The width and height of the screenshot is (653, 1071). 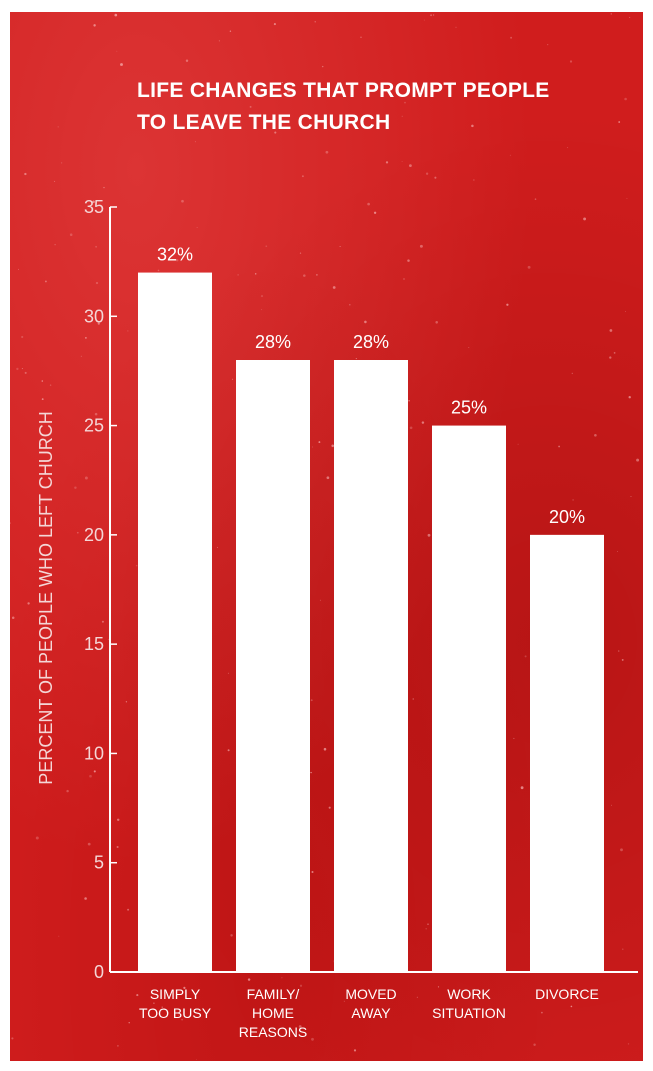 What do you see at coordinates (567, 517) in the screenshot?
I see `data-label: 20%` at bounding box center [567, 517].